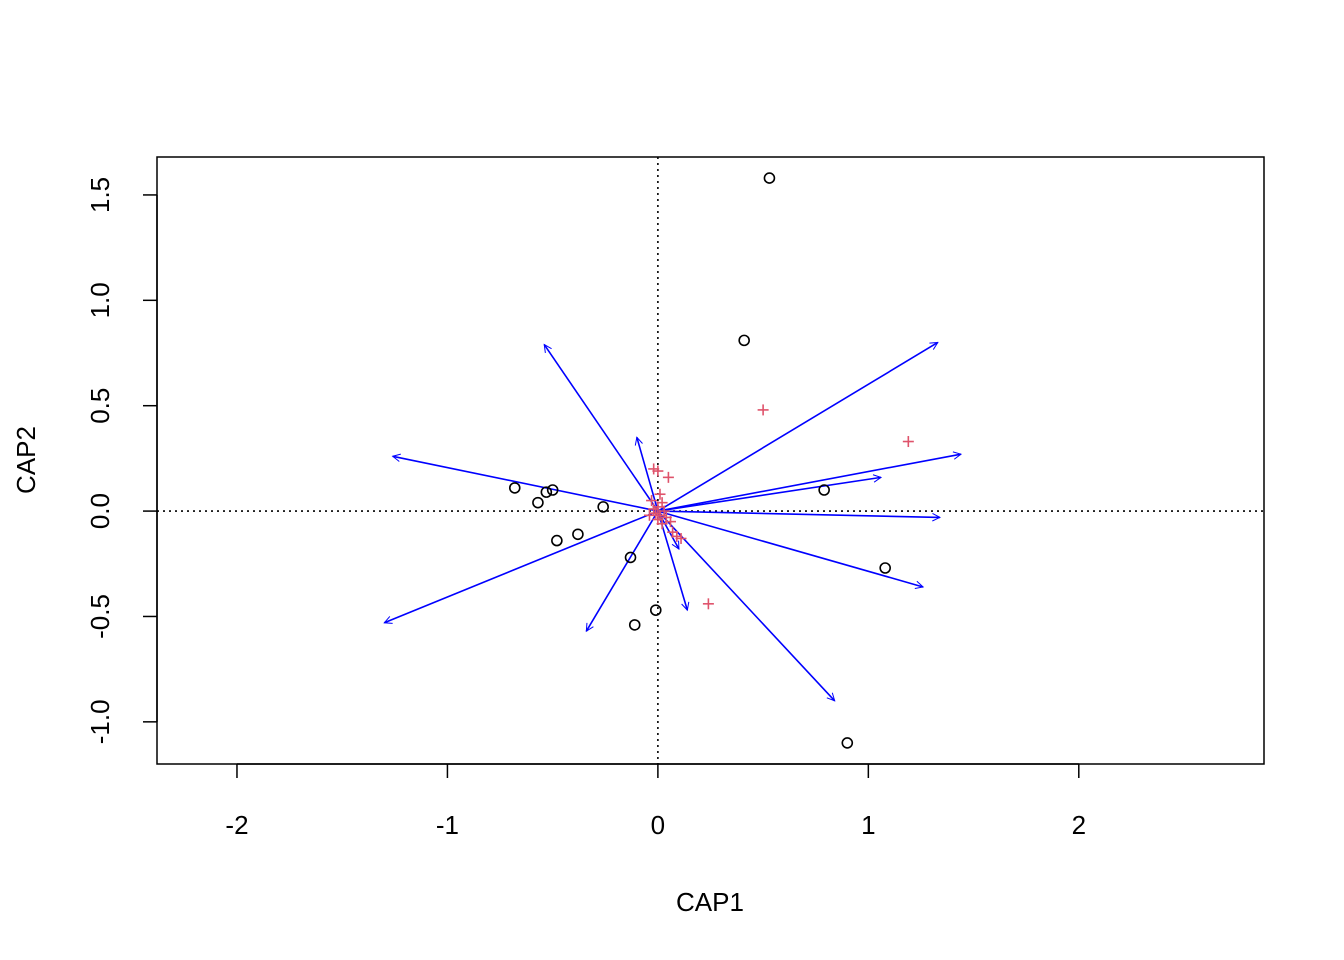  What do you see at coordinates (100, 195) in the screenshot?
I see `y-tick-label-6: 1.5` at bounding box center [100, 195].